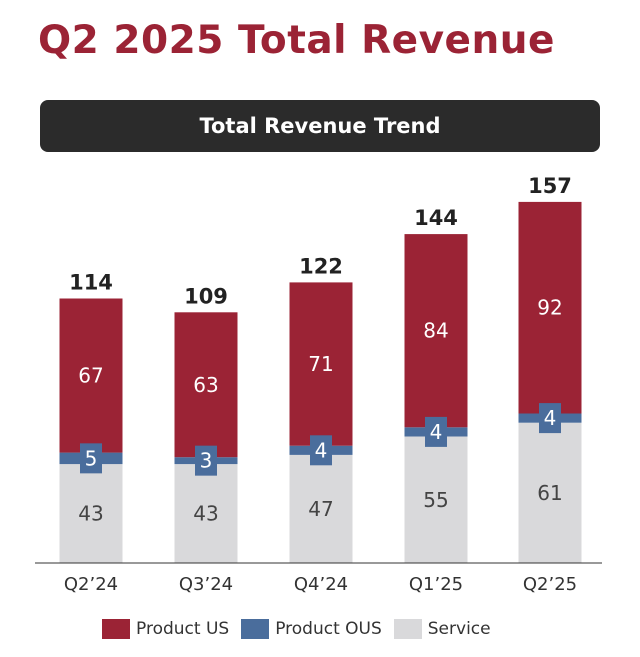 This screenshot has height=657, width=640. What do you see at coordinates (321, 584) in the screenshot?
I see `x-tick-label: Q4’24` at bounding box center [321, 584].